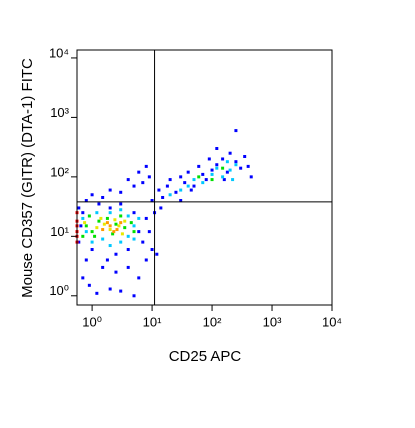 The image size is (415, 428). What do you see at coordinates (59, 52) in the screenshot?
I see `y-tick-label: 10⁴` at bounding box center [59, 52].